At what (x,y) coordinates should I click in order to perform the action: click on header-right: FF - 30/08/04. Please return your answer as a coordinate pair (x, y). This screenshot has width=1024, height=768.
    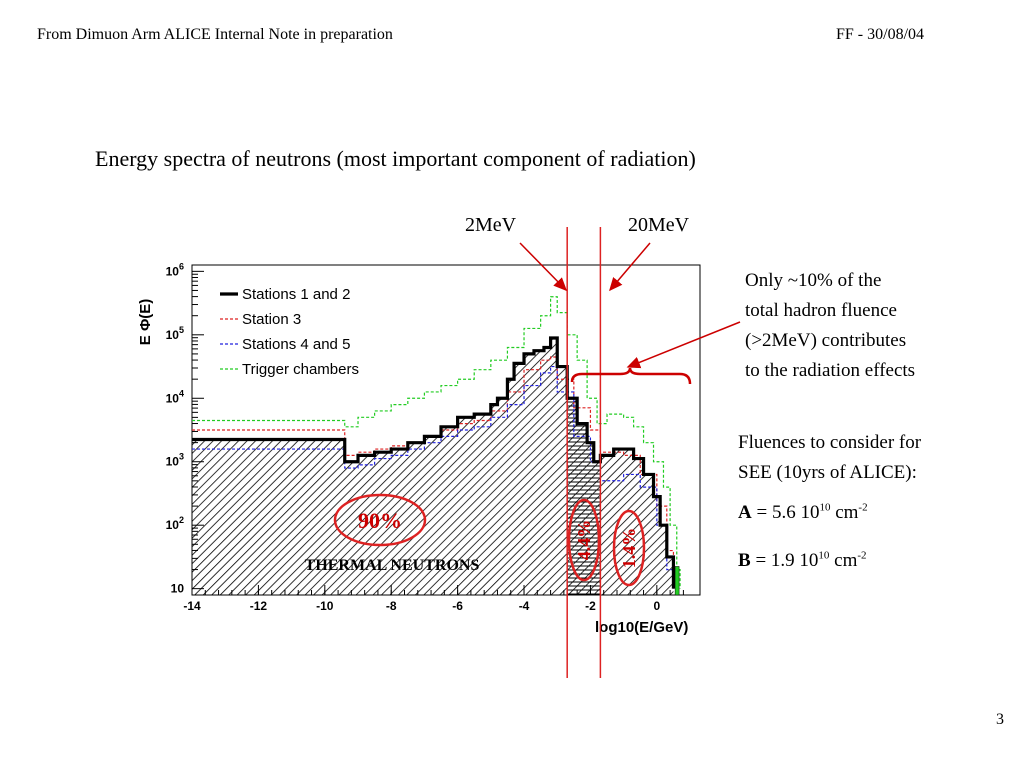
    Looking at the image, I should click on (880, 34).